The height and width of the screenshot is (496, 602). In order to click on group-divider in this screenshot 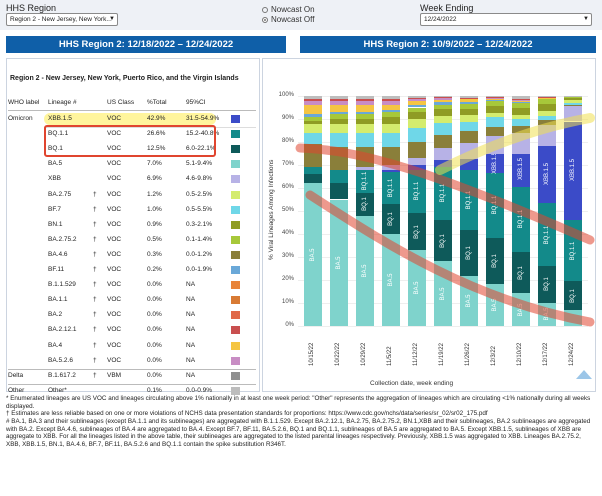, I will do `click(132, 384)`.